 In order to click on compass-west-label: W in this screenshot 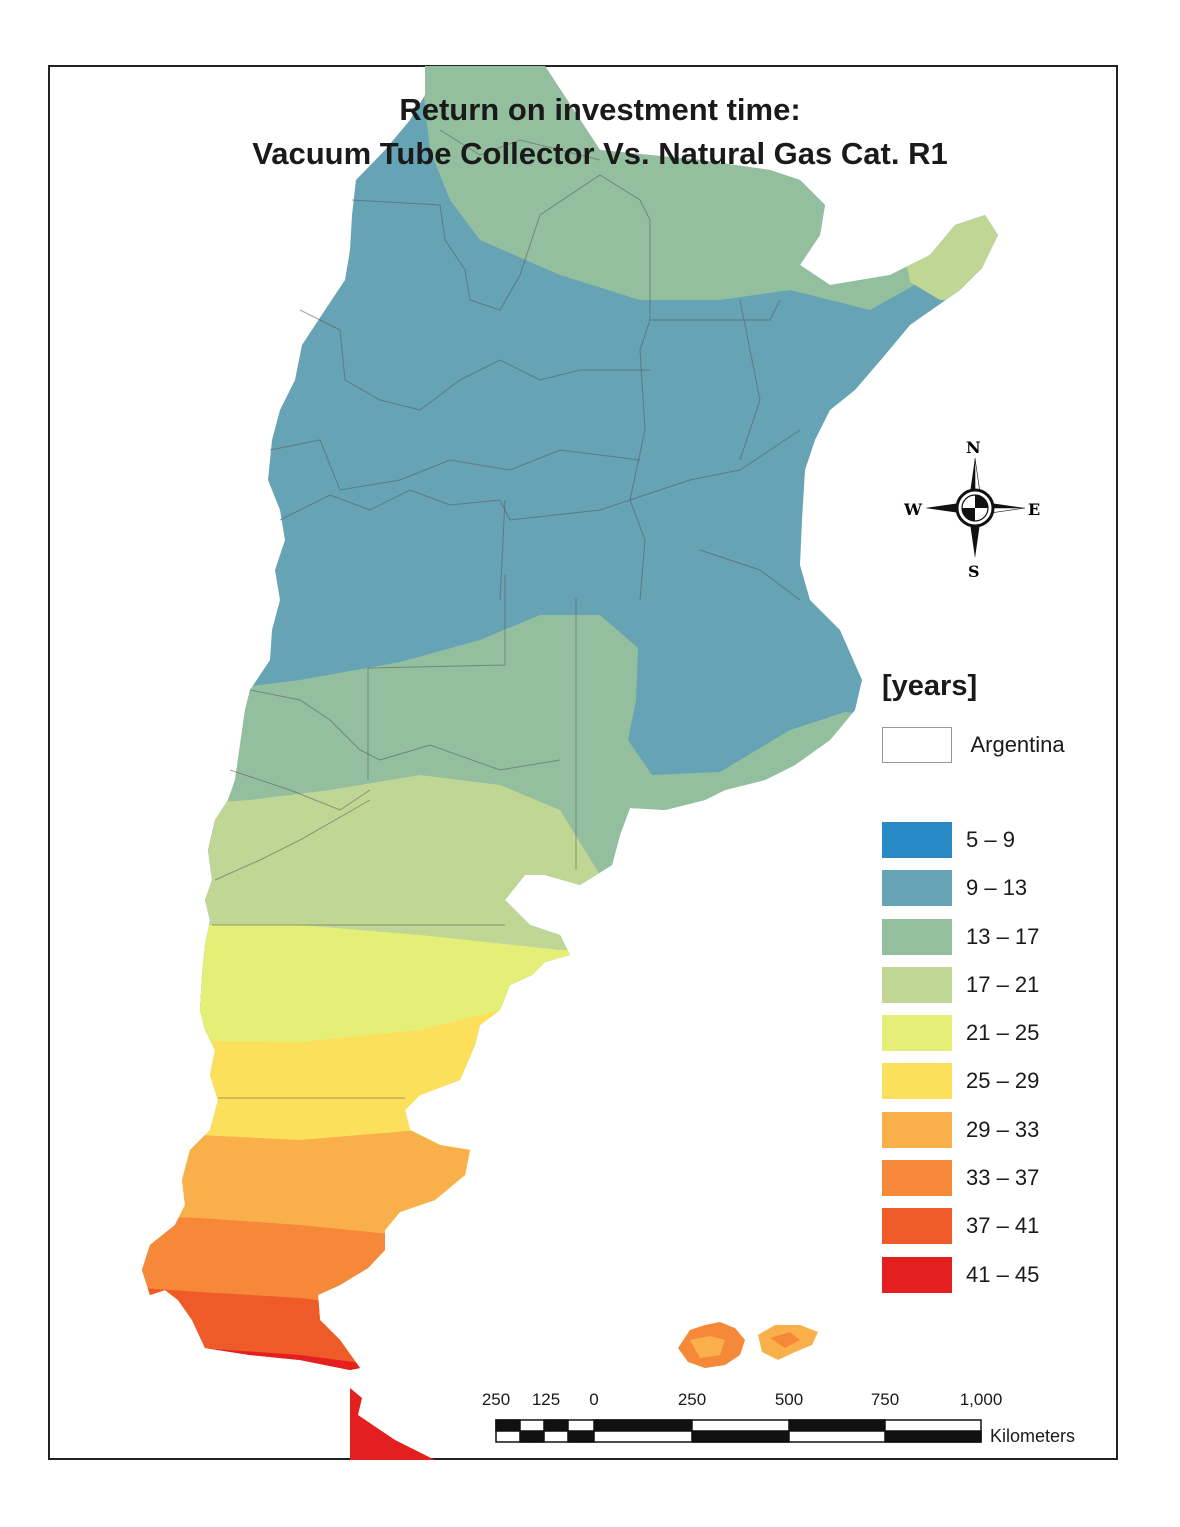, I will do `click(913, 509)`.